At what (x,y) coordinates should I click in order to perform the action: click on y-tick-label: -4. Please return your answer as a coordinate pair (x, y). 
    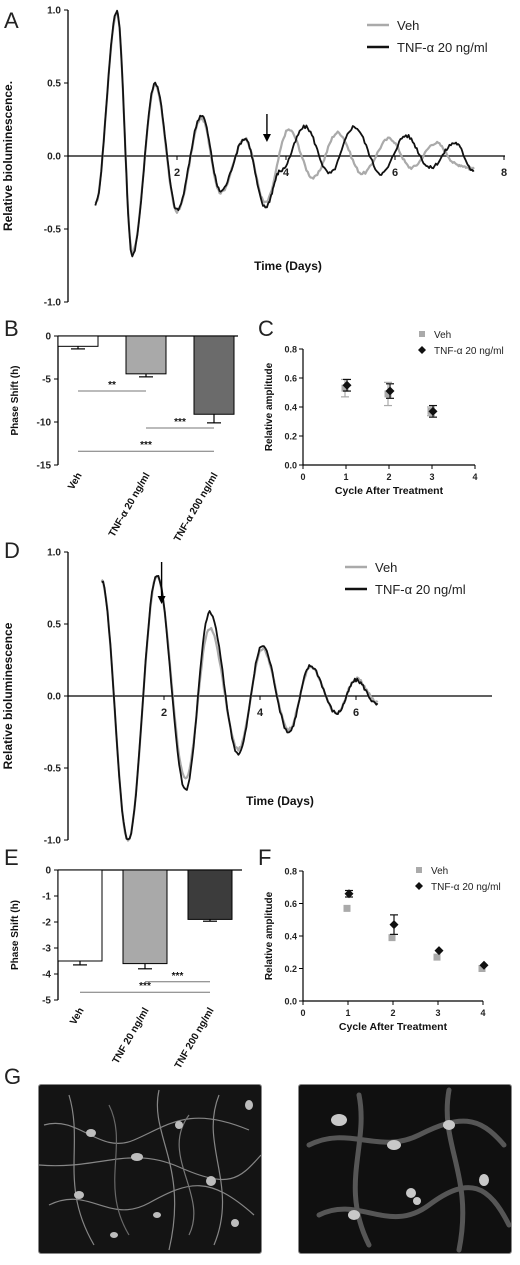
    Looking at the image, I should click on (46, 975).